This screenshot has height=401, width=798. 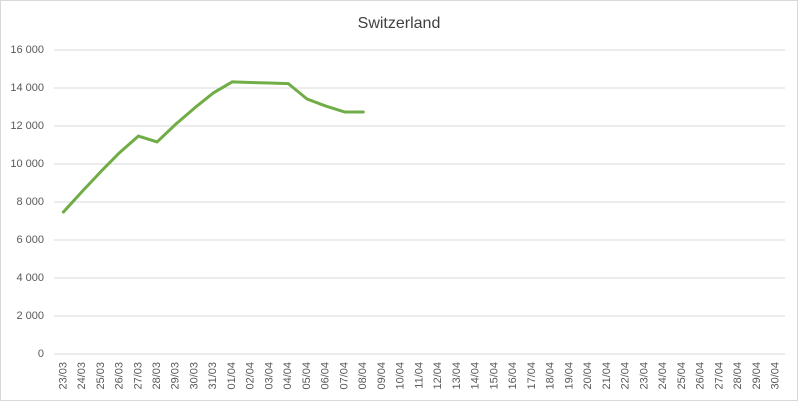 I want to click on x-tick-label: 11/04, so click(x=419, y=375).